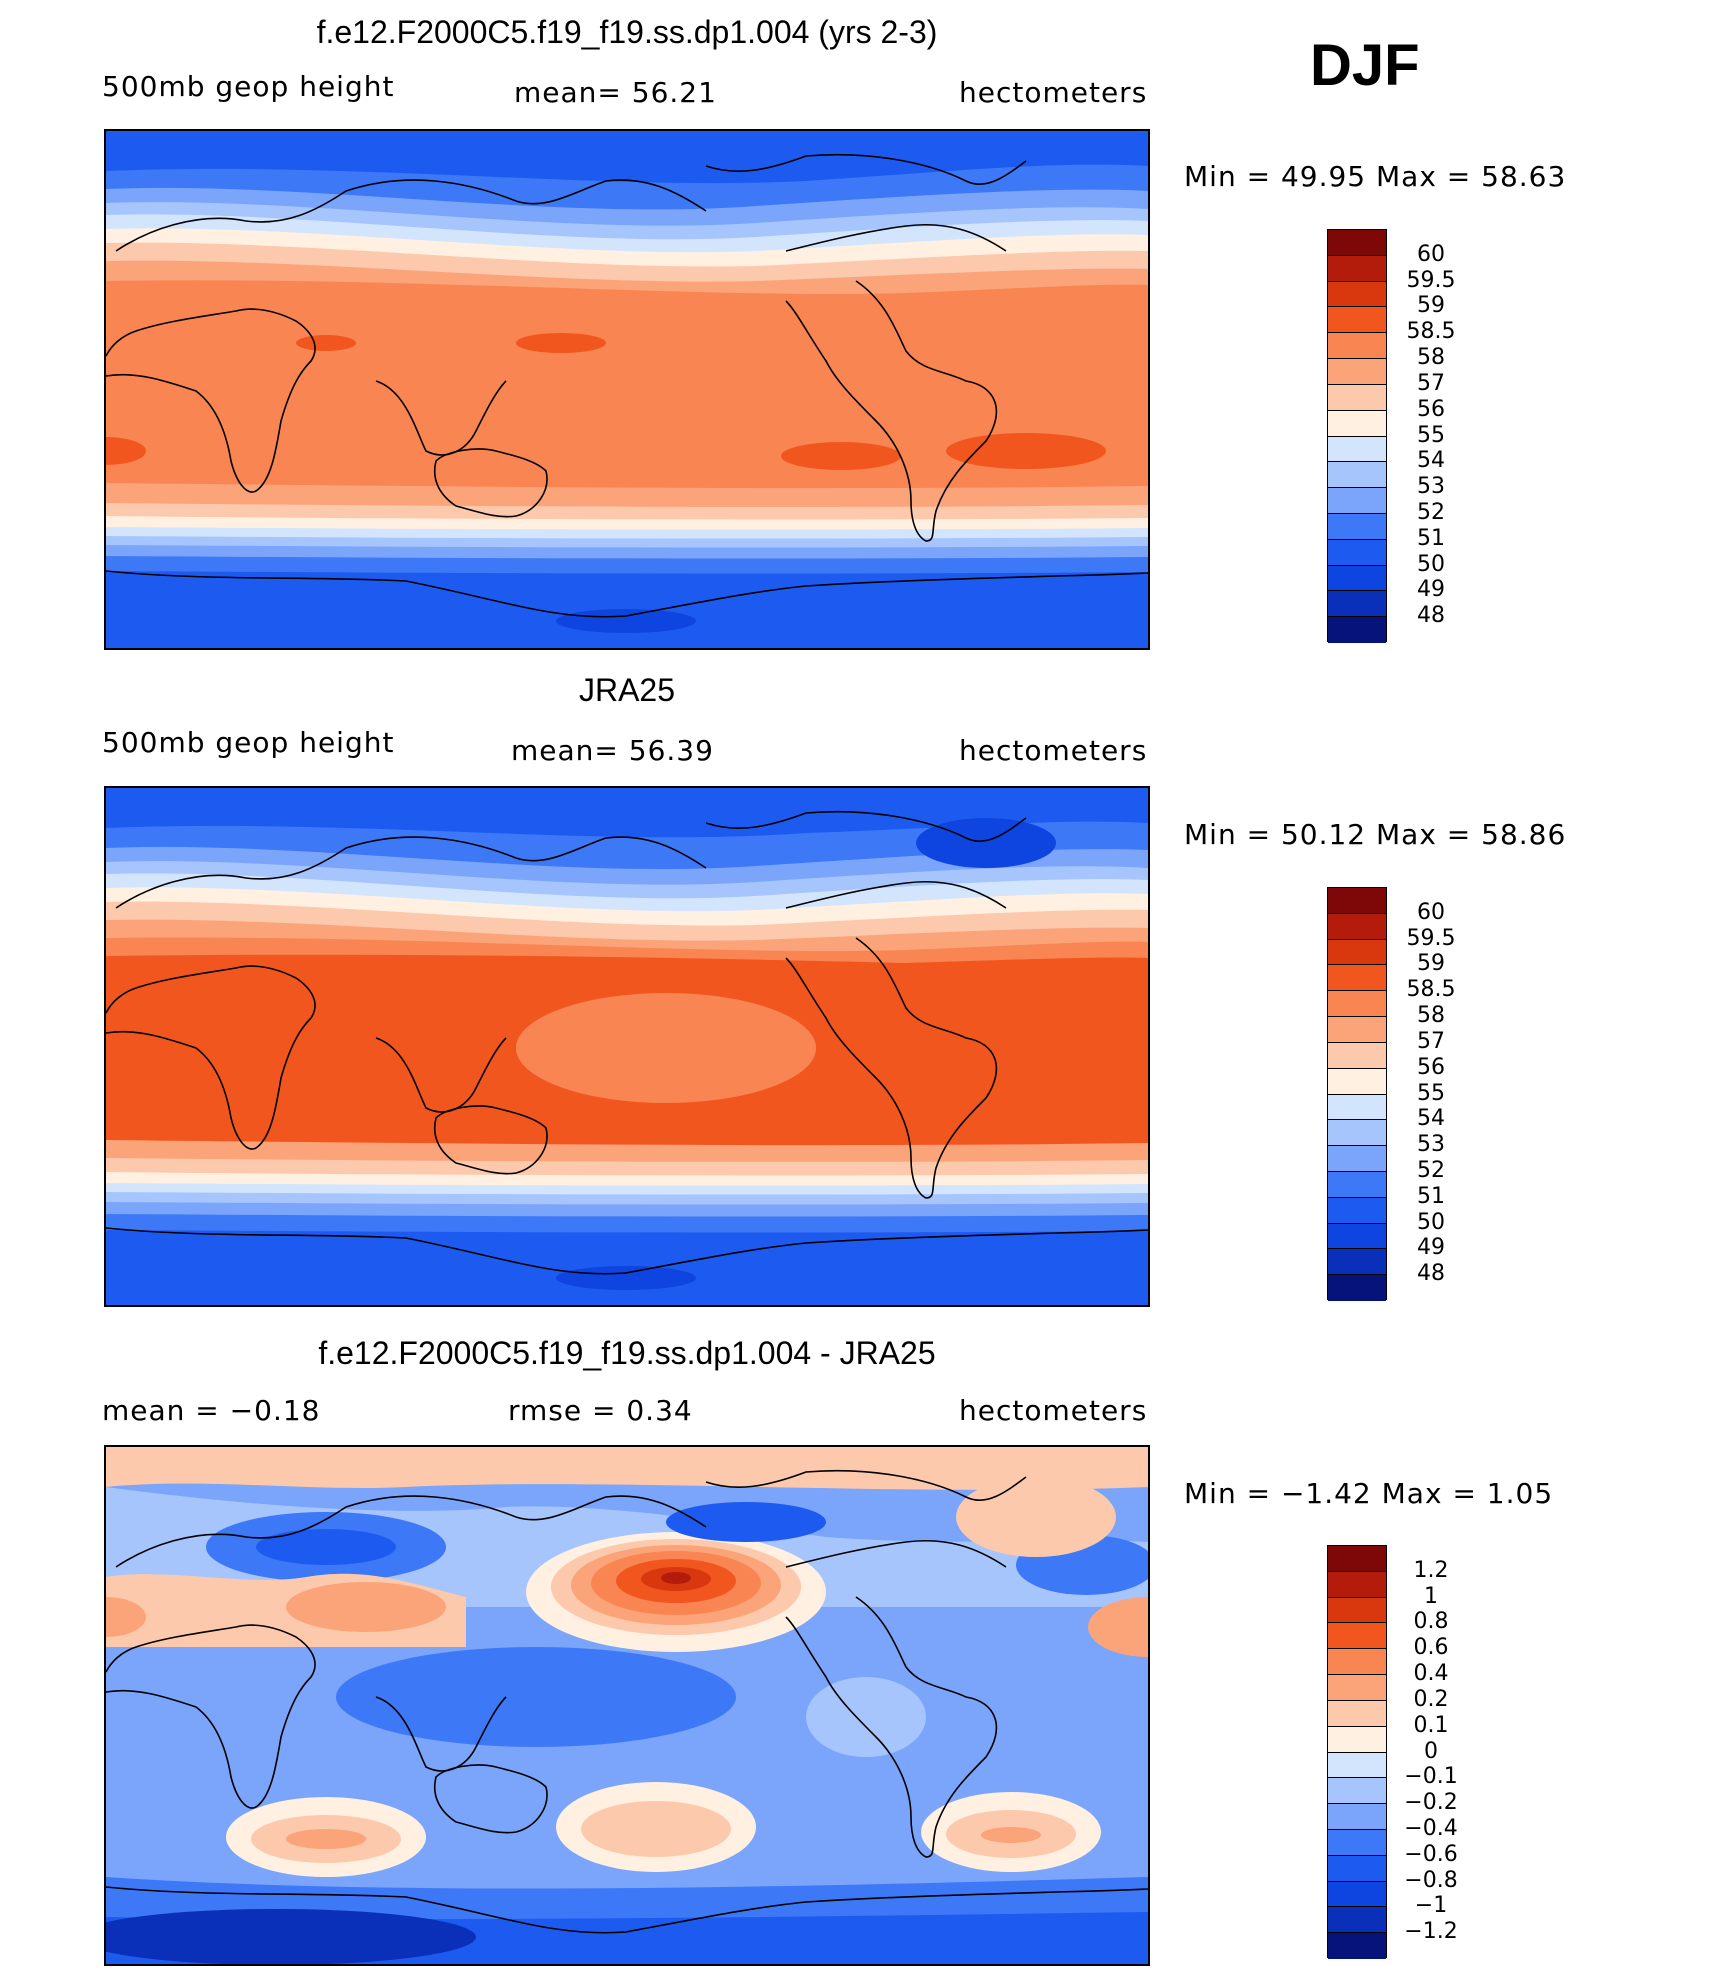  I want to click on panel3-rmse-label: rmse = 0.34, so click(600, 1410).